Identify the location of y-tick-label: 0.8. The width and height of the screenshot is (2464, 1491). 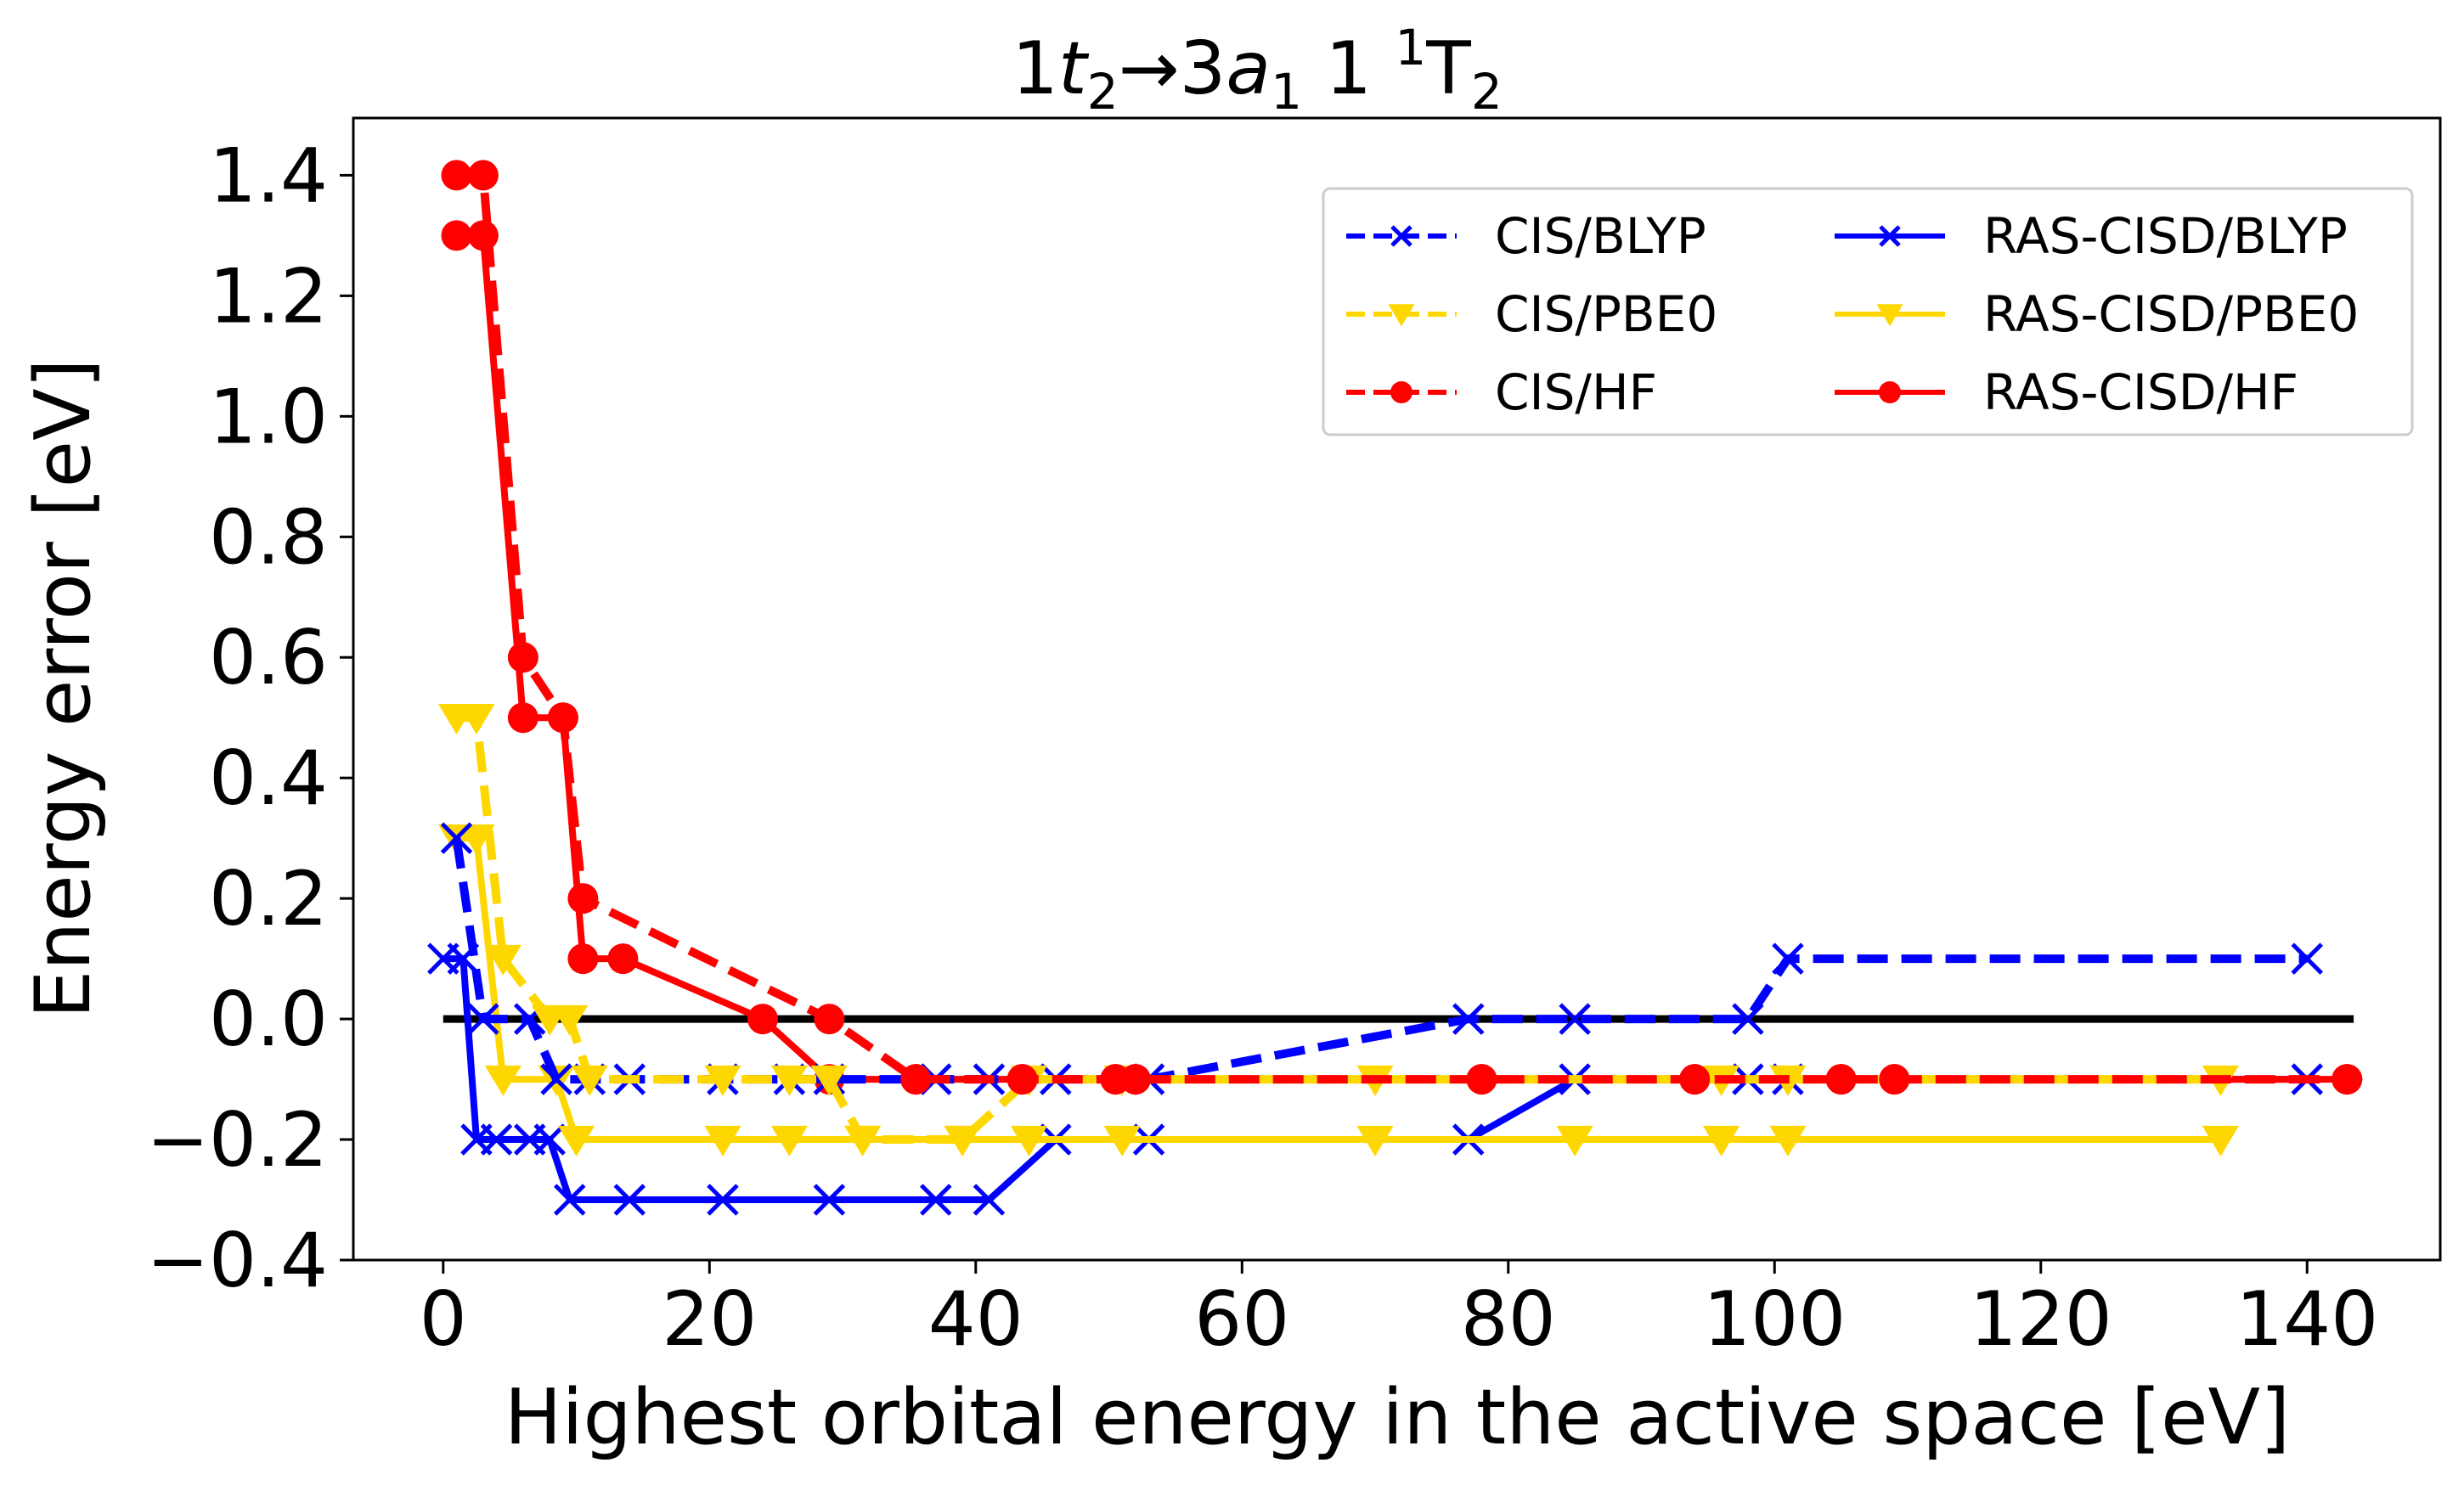
(268, 537).